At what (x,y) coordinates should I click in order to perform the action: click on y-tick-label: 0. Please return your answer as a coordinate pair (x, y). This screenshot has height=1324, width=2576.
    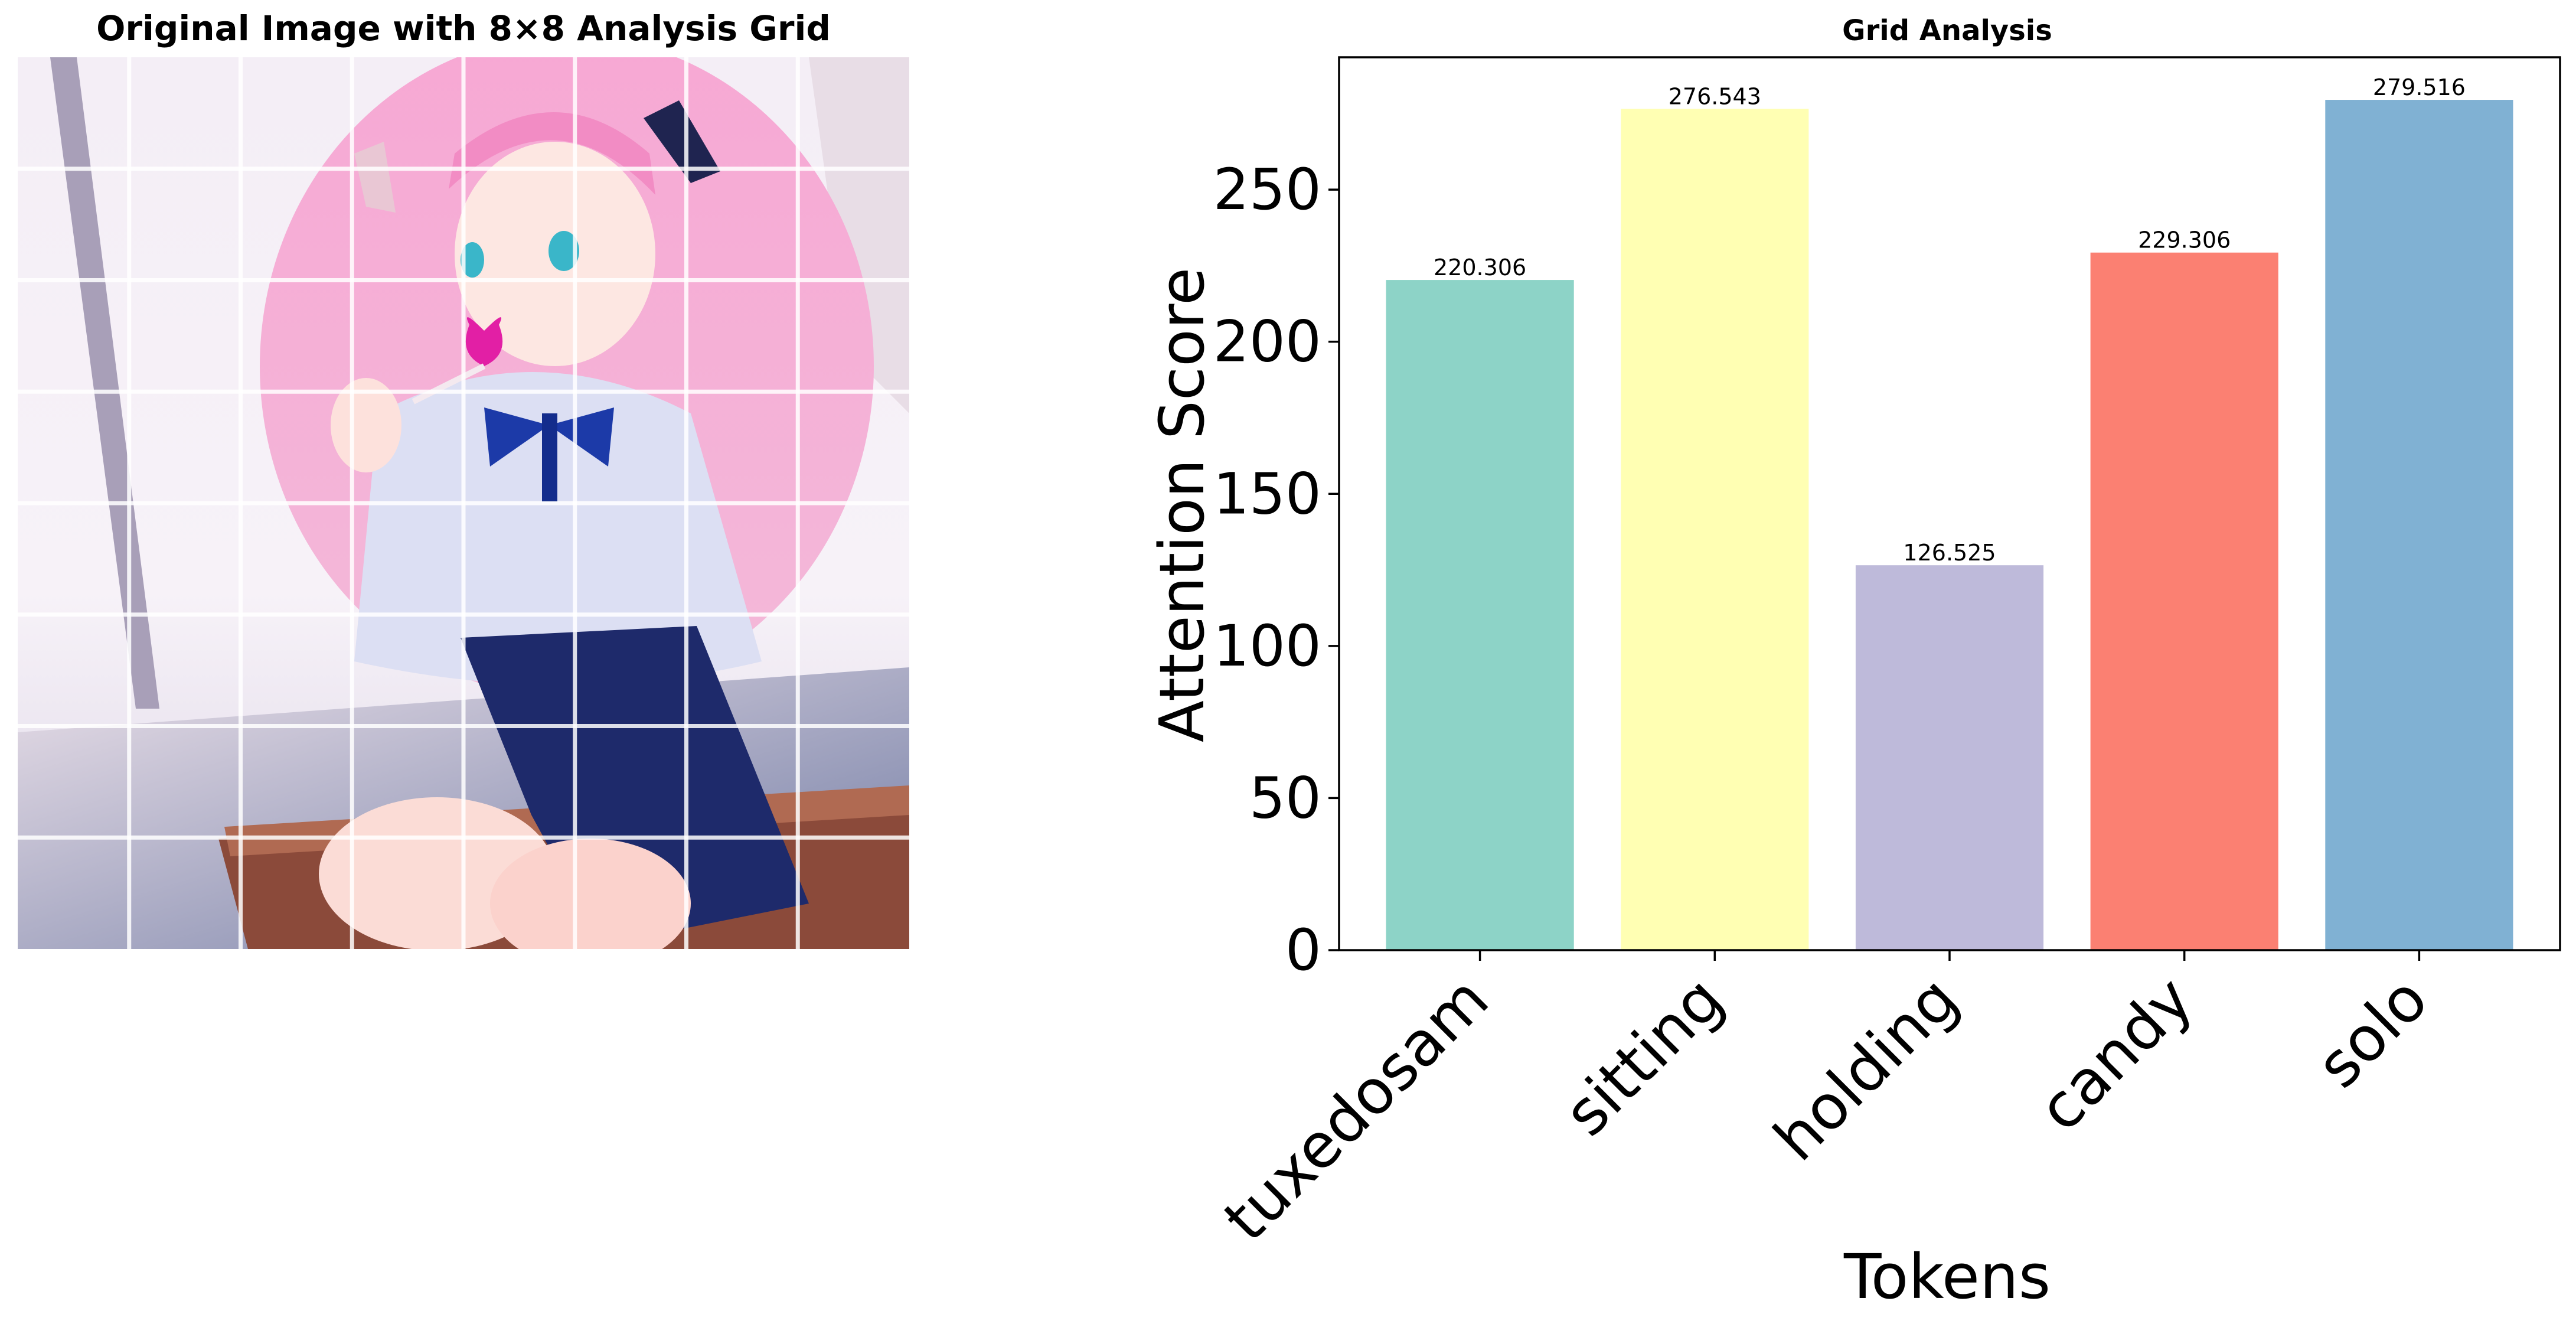
    Looking at the image, I should click on (1303, 950).